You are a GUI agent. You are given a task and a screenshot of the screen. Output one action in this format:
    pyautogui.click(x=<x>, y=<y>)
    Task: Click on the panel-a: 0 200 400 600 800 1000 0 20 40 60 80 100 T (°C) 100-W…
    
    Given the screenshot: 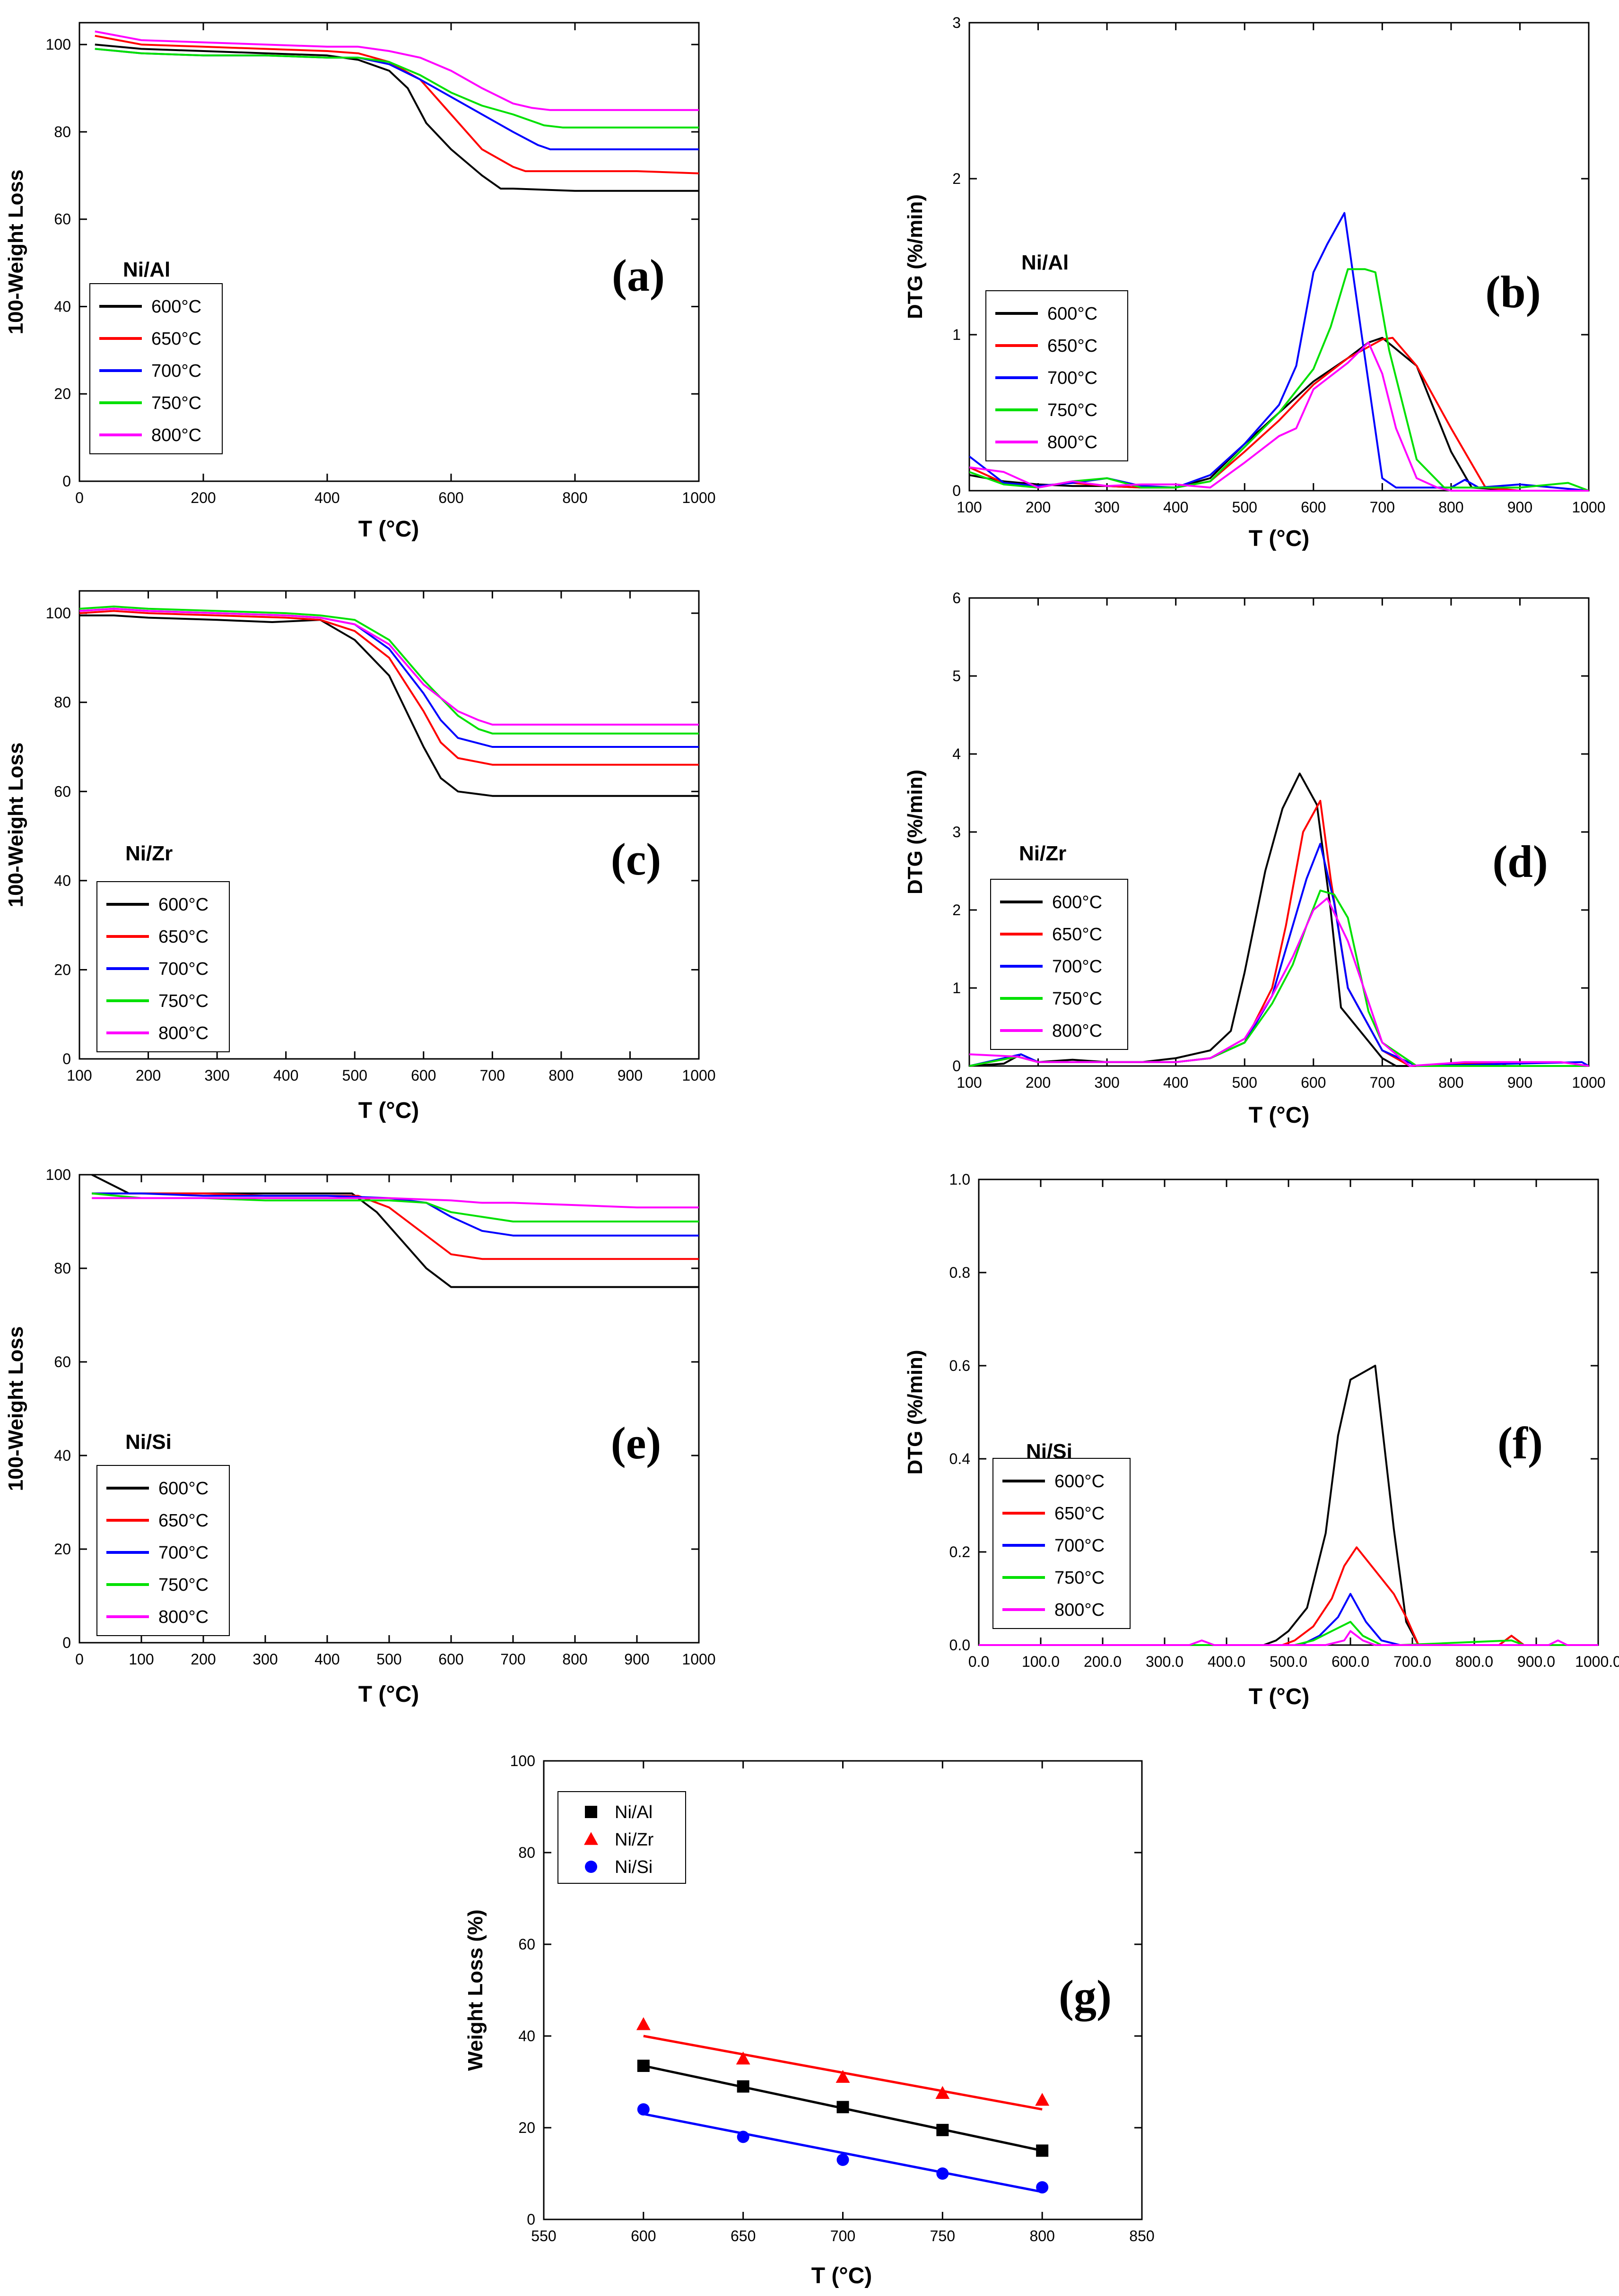 What is the action you would take?
    pyautogui.click(x=360, y=282)
    